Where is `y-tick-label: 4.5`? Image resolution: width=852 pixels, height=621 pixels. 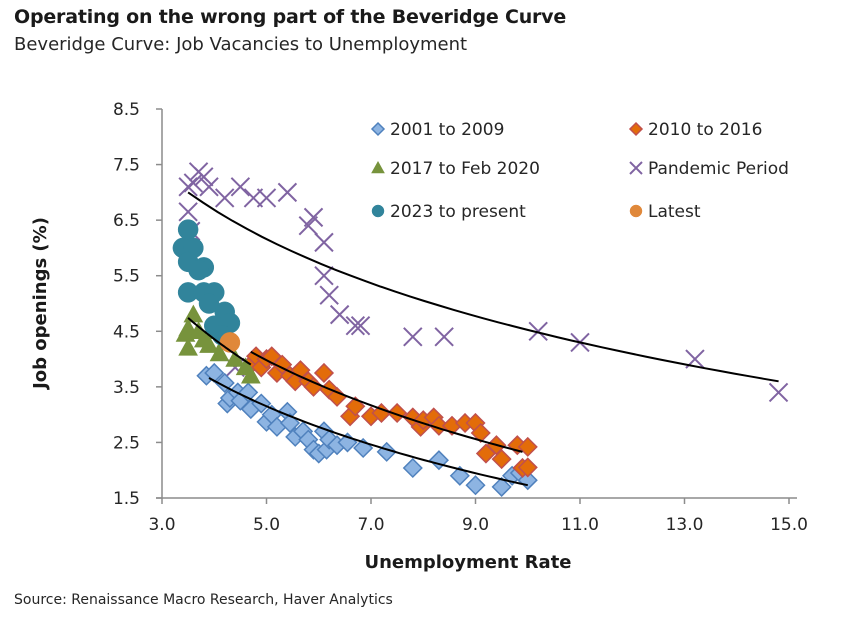 y-tick-label: 4.5 is located at coordinates (126, 332).